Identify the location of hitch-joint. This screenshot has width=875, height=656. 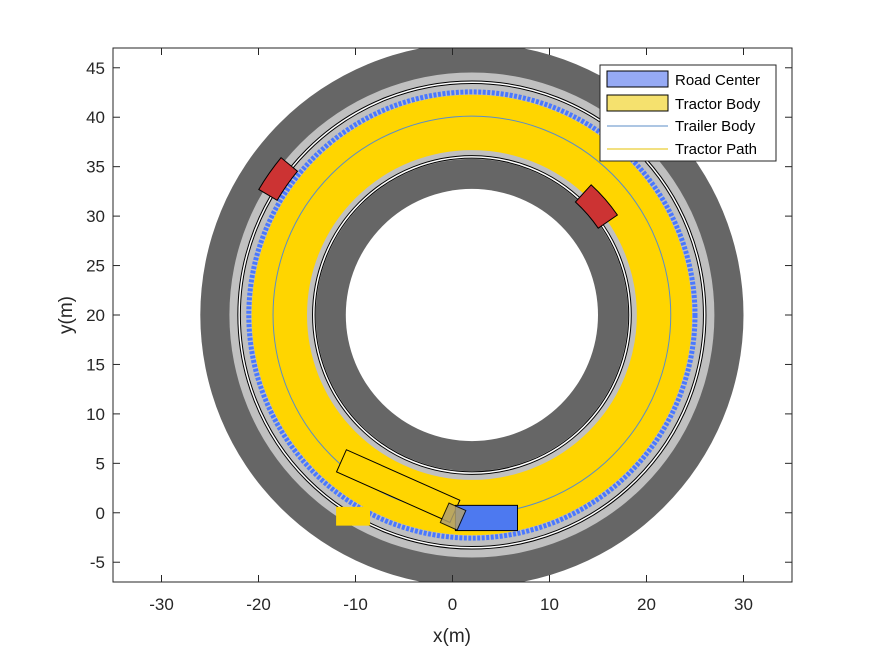
(453, 516).